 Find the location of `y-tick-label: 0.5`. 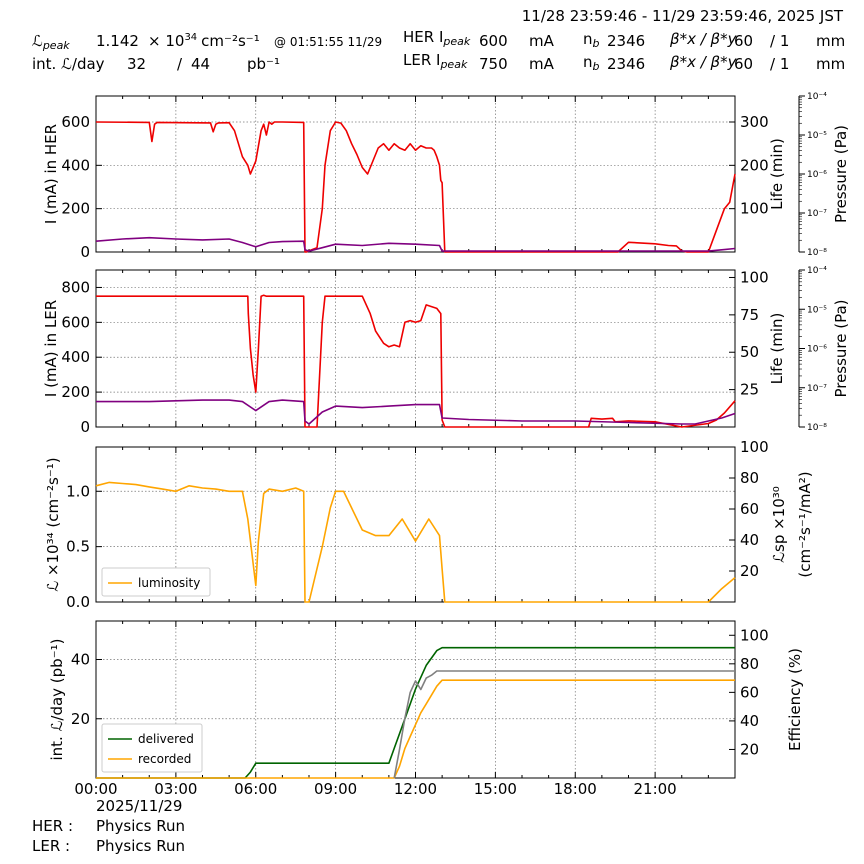

y-tick-label: 0.5 is located at coordinates (78, 547).